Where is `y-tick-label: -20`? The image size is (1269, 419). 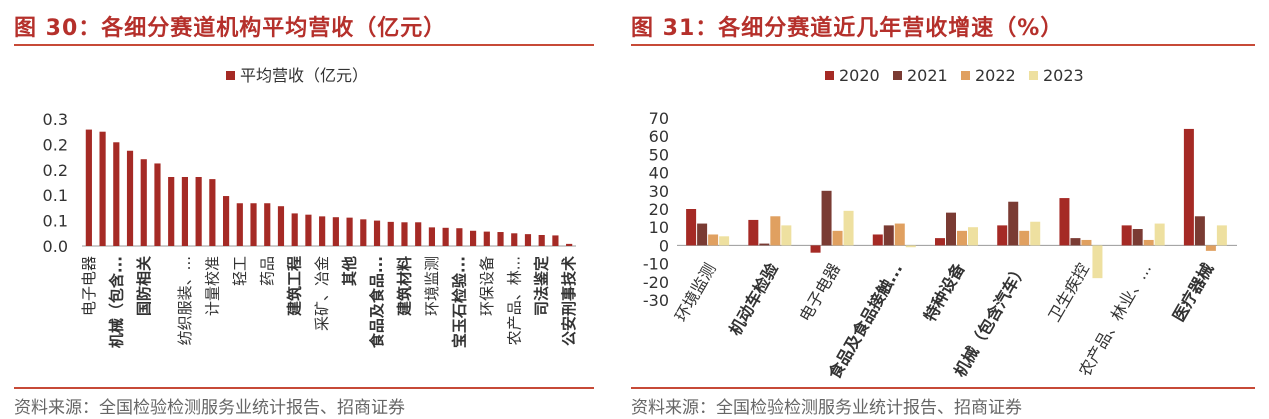
y-tick-label: -20 is located at coordinates (656, 282).